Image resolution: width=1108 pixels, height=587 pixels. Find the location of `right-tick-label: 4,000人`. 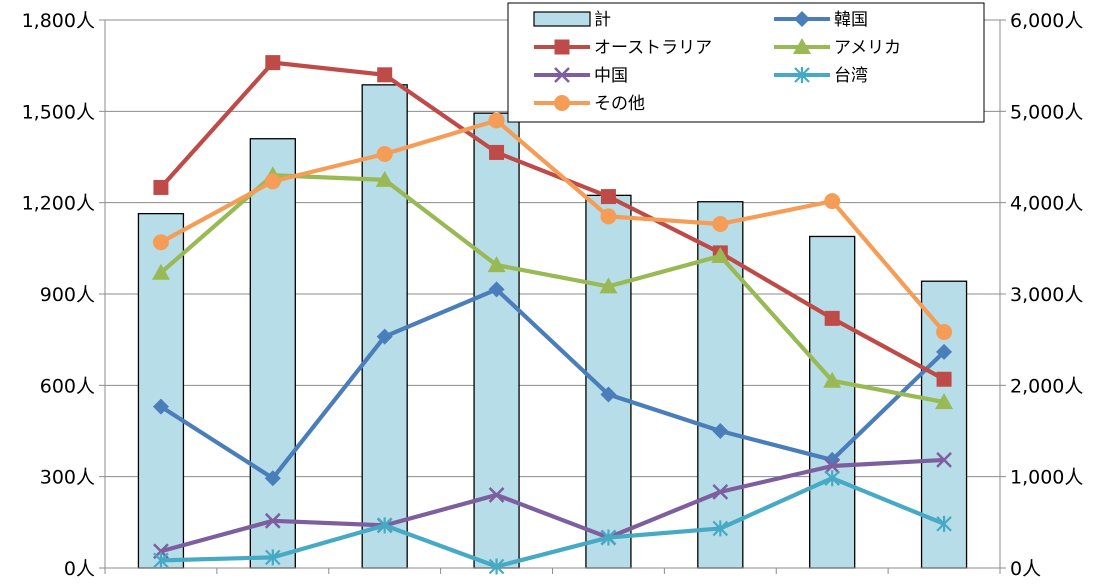

right-tick-label: 4,000人 is located at coordinates (1046, 204).